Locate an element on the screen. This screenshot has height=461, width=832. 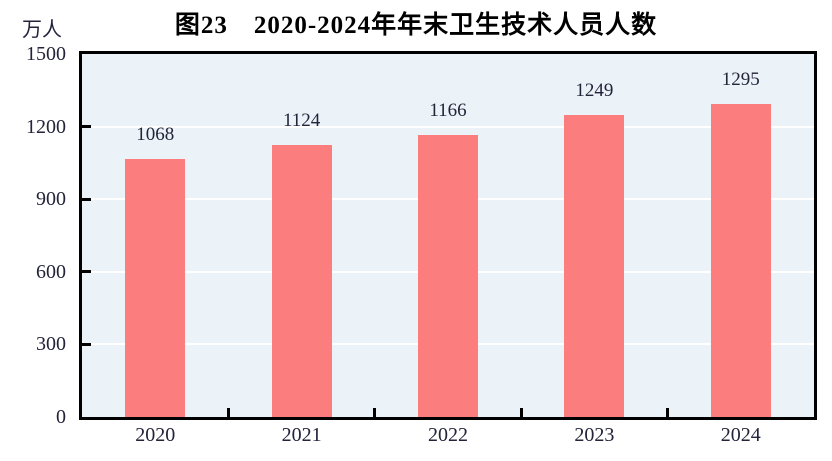
bar-value-label: 1295 is located at coordinates (740, 79).